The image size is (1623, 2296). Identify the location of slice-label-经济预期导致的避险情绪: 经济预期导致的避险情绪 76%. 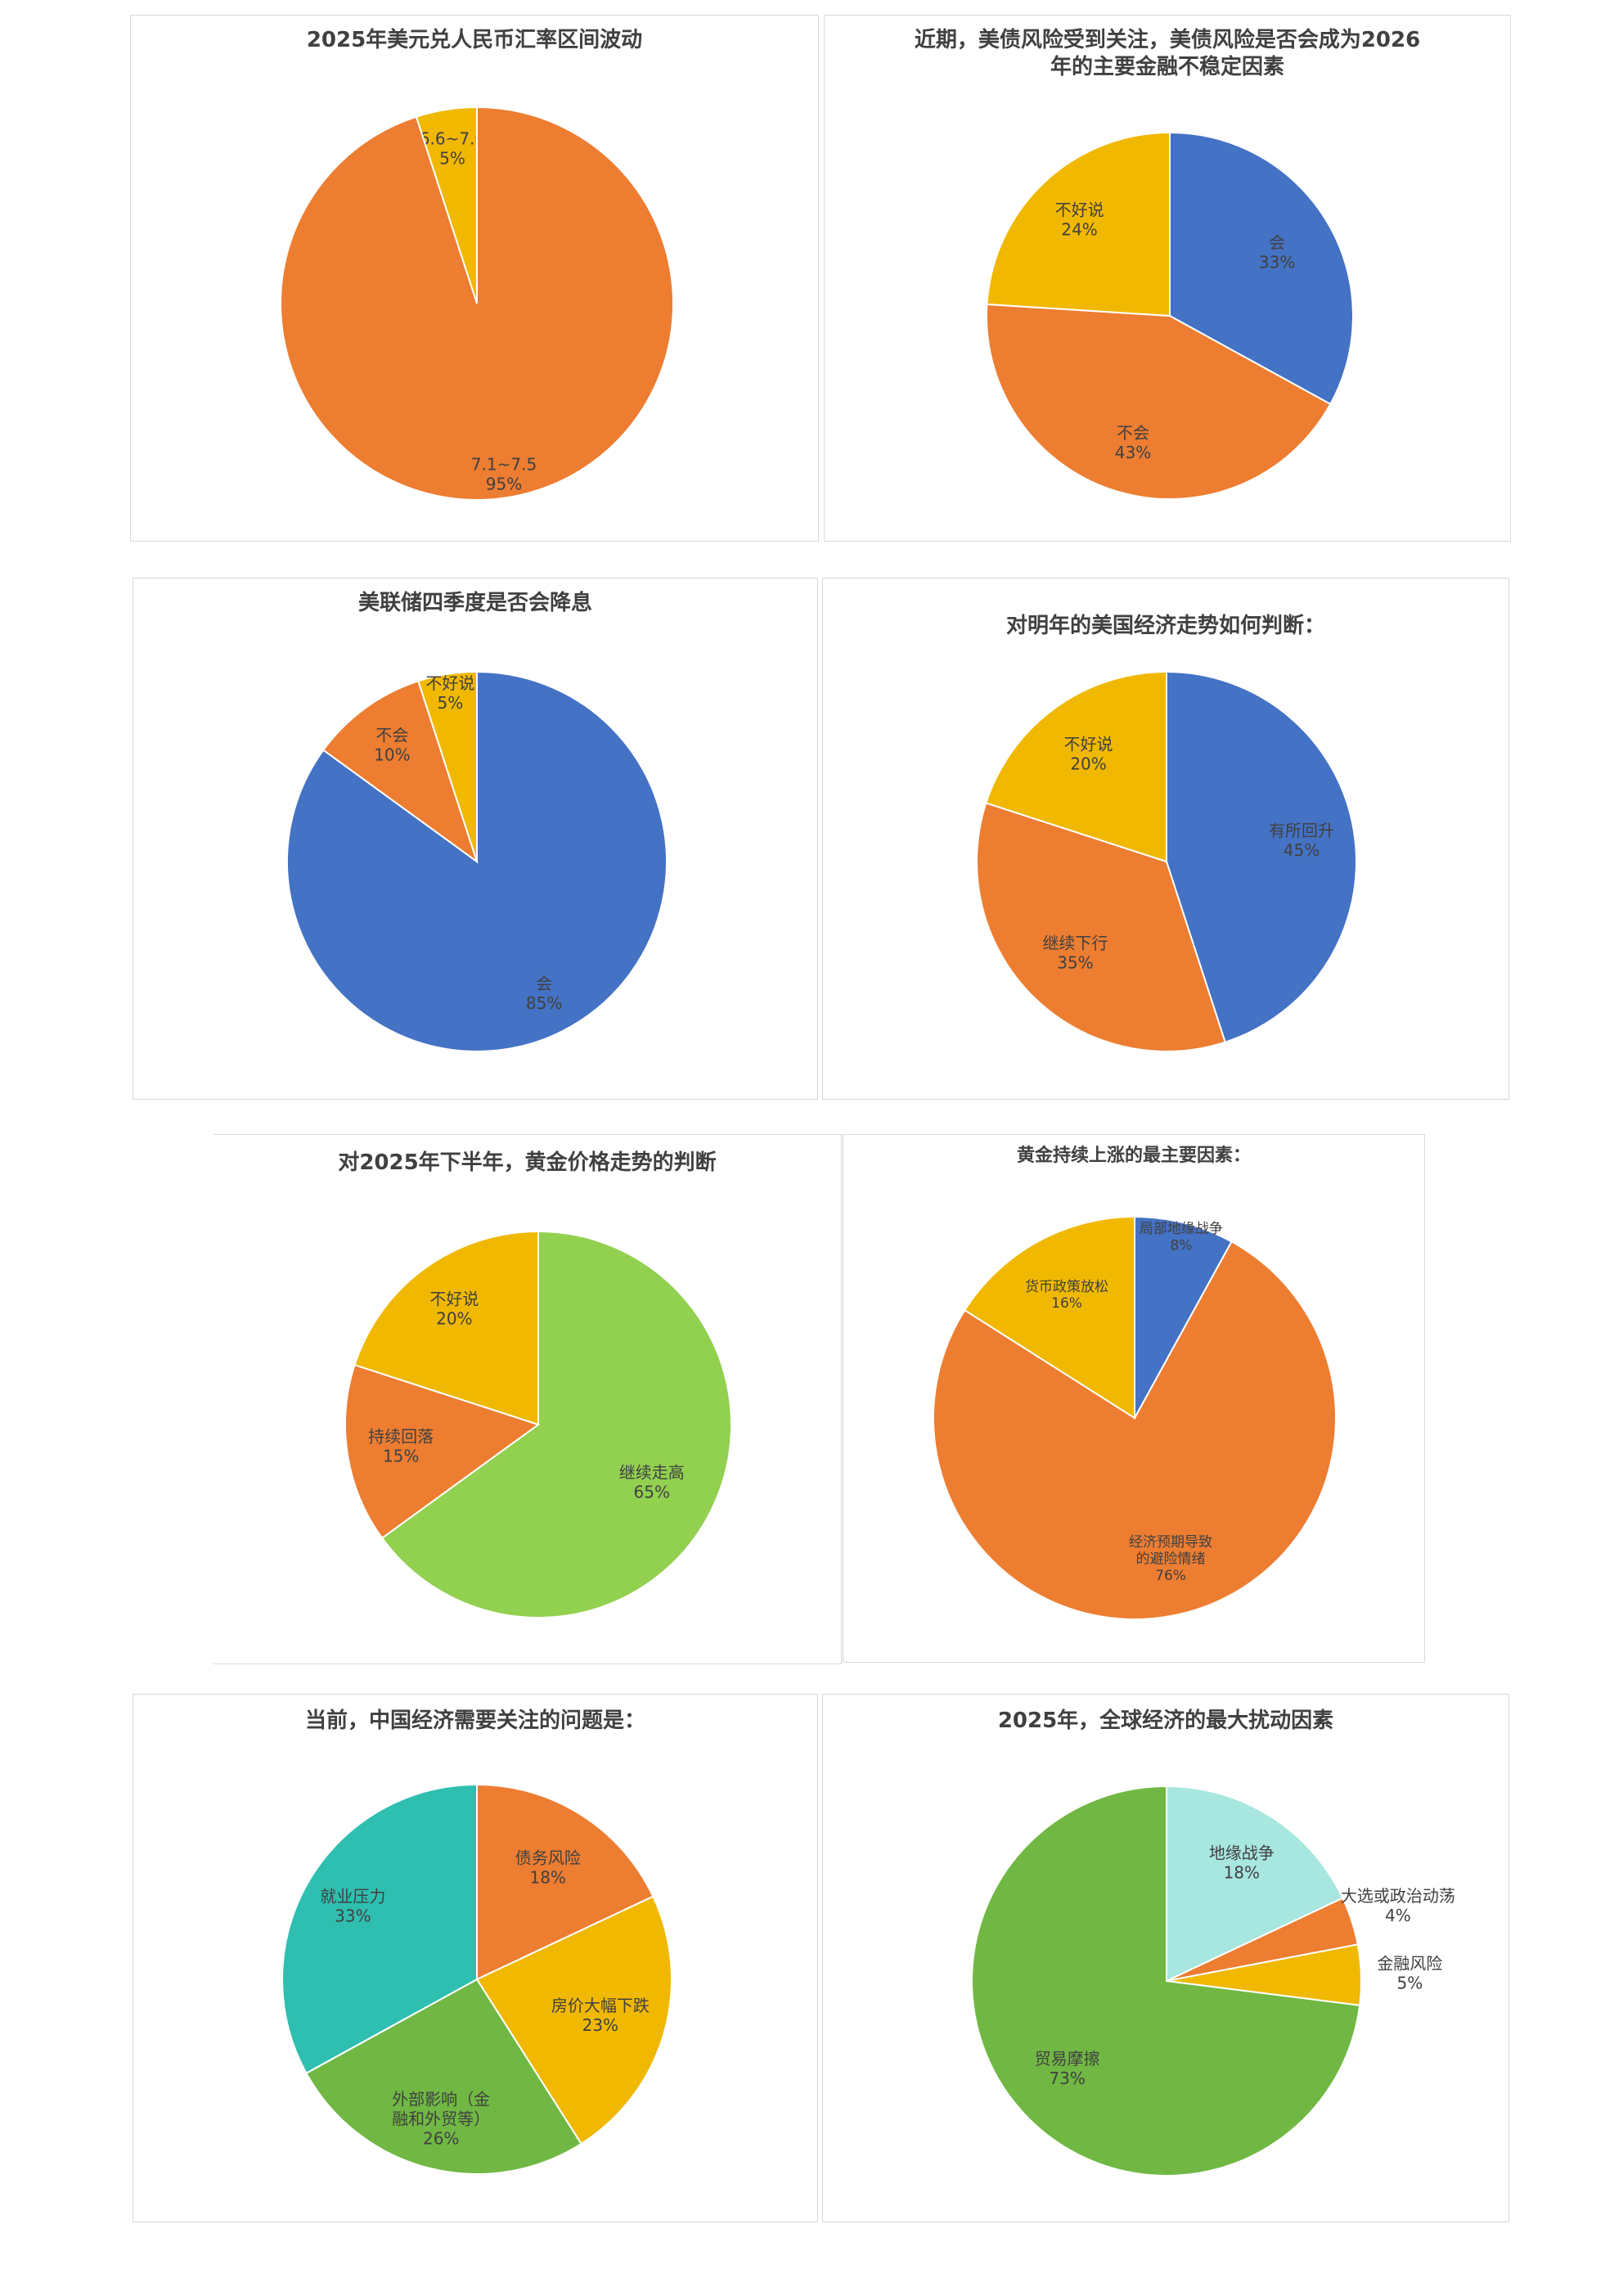
(1170, 1559).